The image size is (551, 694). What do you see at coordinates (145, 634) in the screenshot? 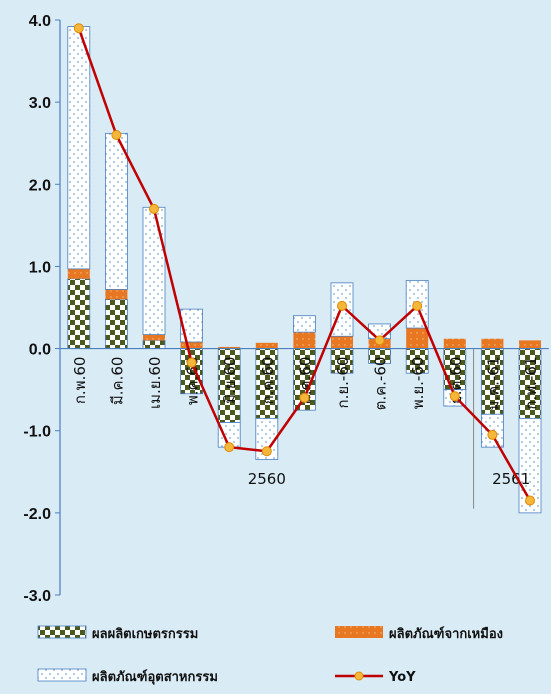
I see `legend-label: ผลผลิตเกษตรกรรม` at bounding box center [145, 634].